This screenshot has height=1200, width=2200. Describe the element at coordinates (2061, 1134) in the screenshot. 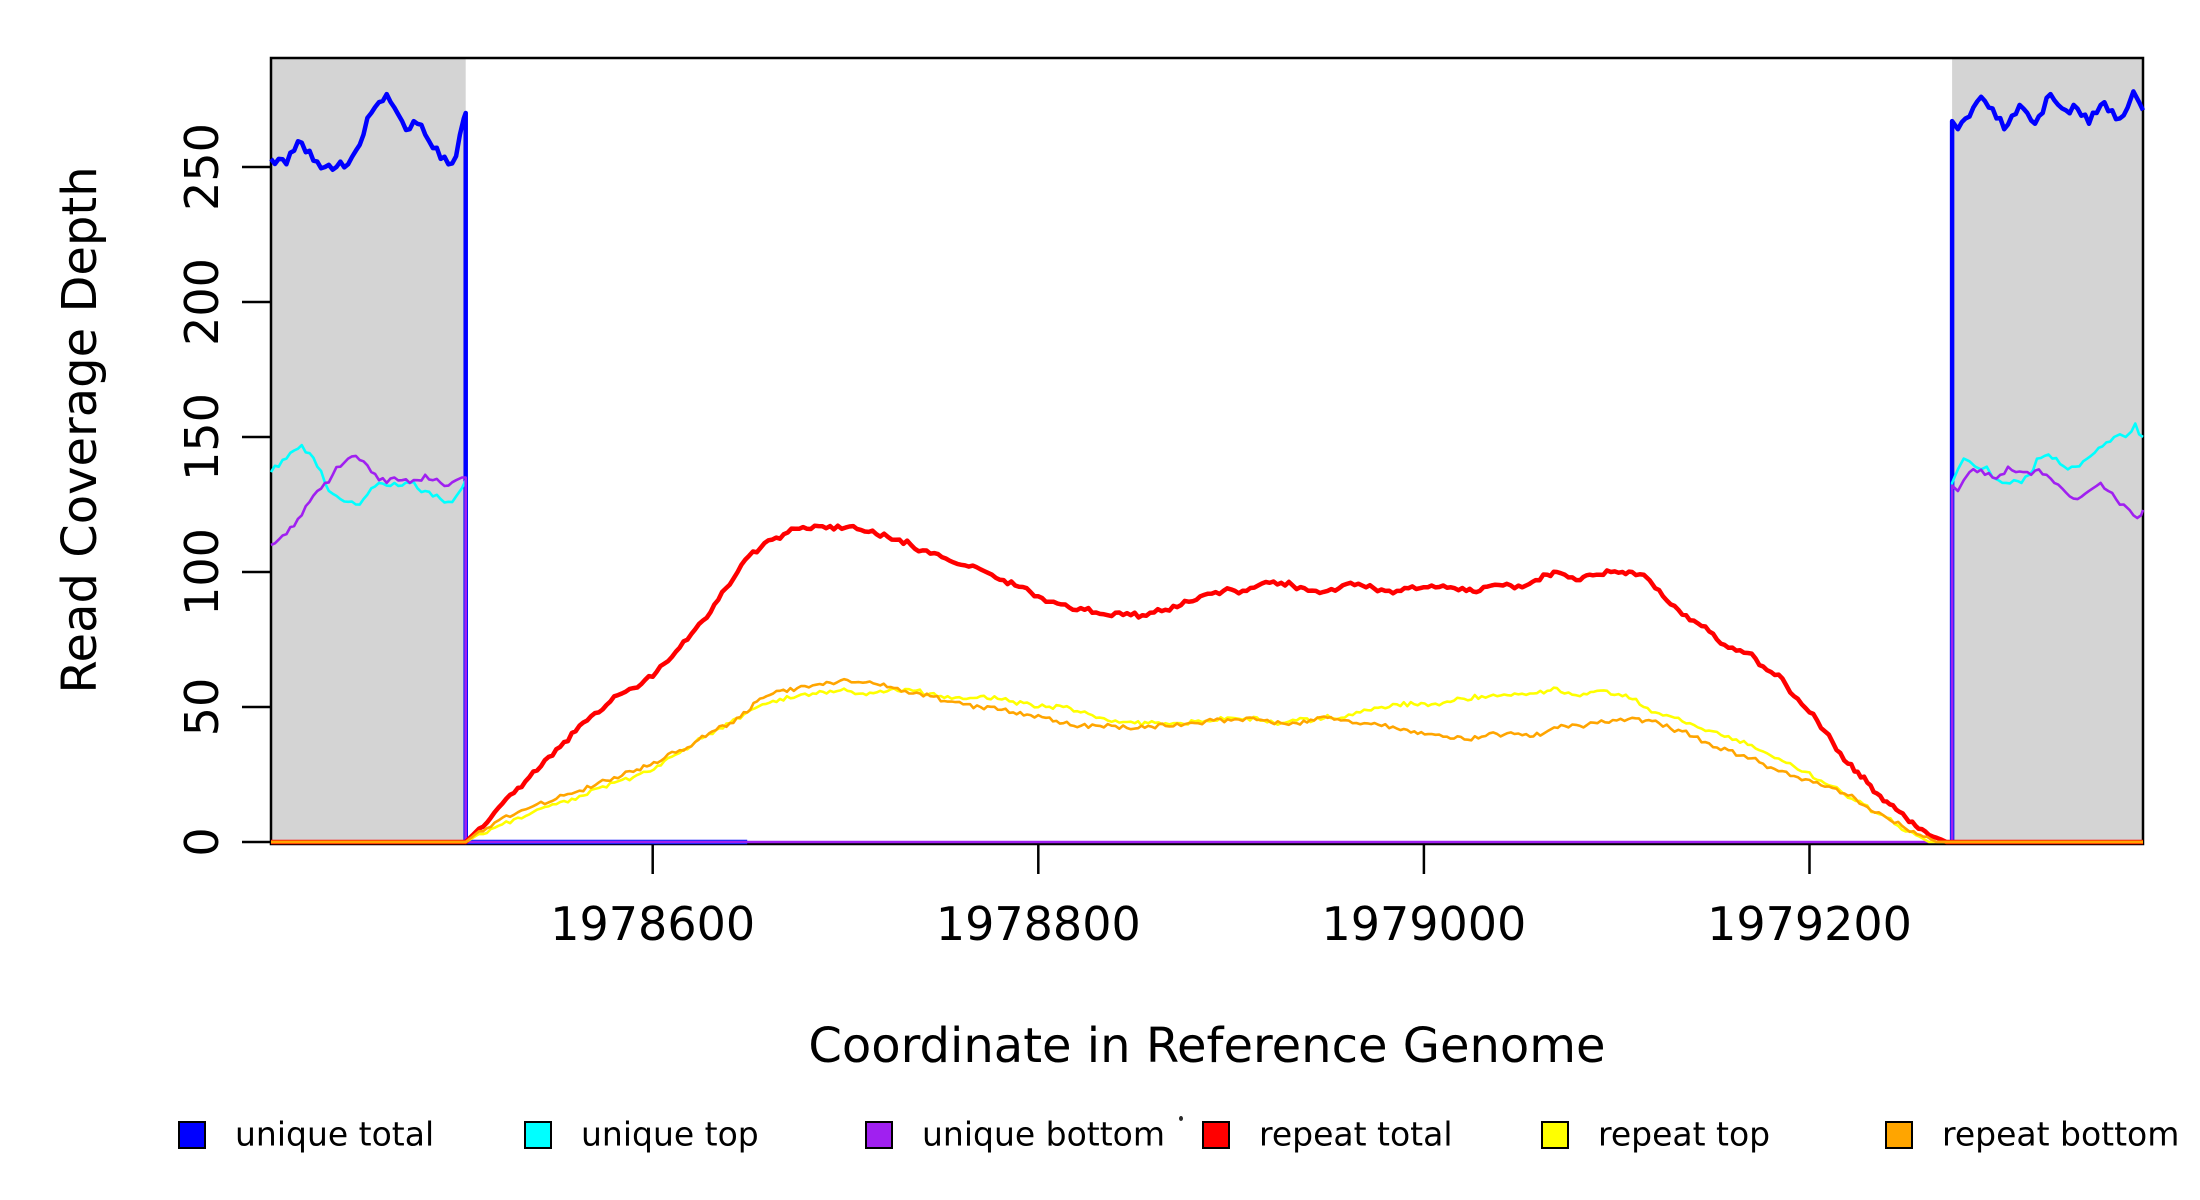

I see `legend-label: repeat bottom` at that location.